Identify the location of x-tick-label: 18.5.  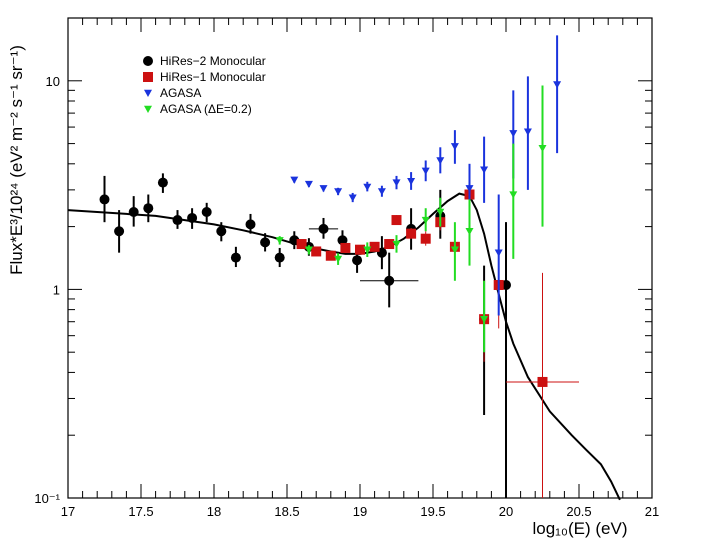
(286, 511).